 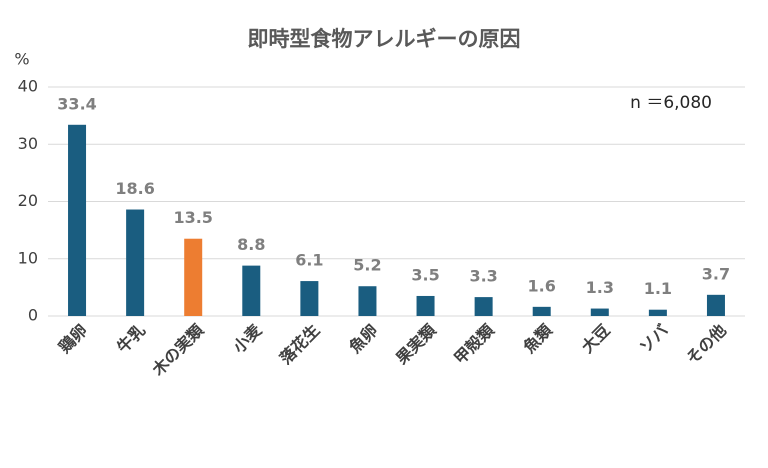 What do you see at coordinates (28, 86) in the screenshot?
I see `y-tick-label: 40` at bounding box center [28, 86].